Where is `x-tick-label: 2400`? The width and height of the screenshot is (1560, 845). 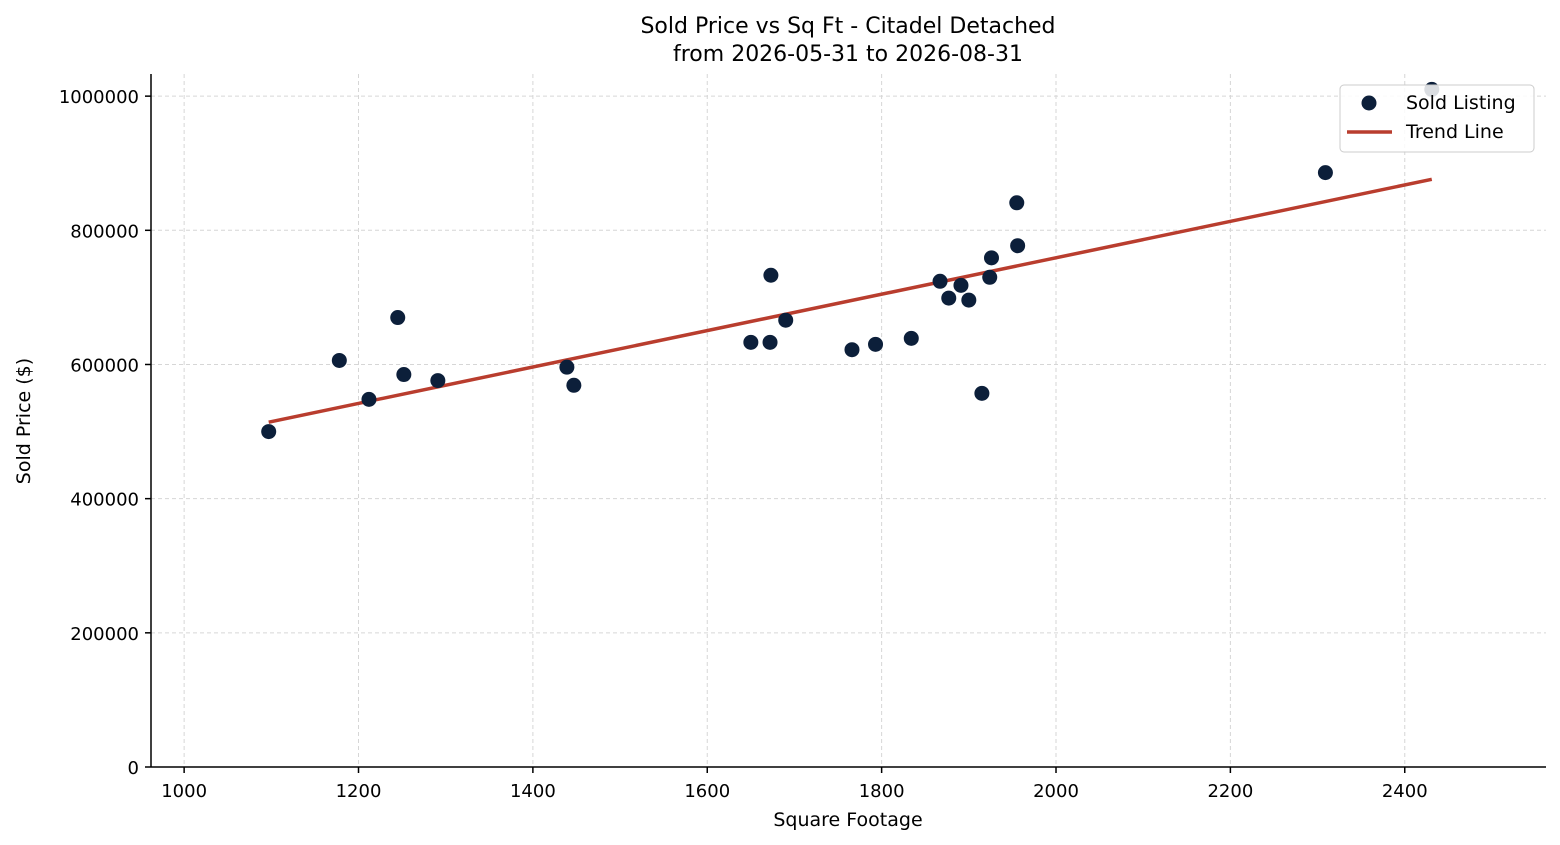
x-tick-label: 2400 is located at coordinates (1405, 791).